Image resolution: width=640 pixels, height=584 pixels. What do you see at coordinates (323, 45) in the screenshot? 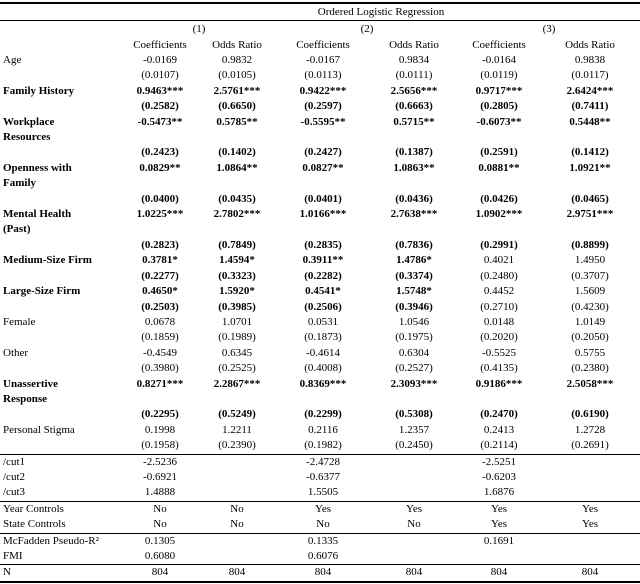
I see `column-subheader: Coefficients` at bounding box center [323, 45].